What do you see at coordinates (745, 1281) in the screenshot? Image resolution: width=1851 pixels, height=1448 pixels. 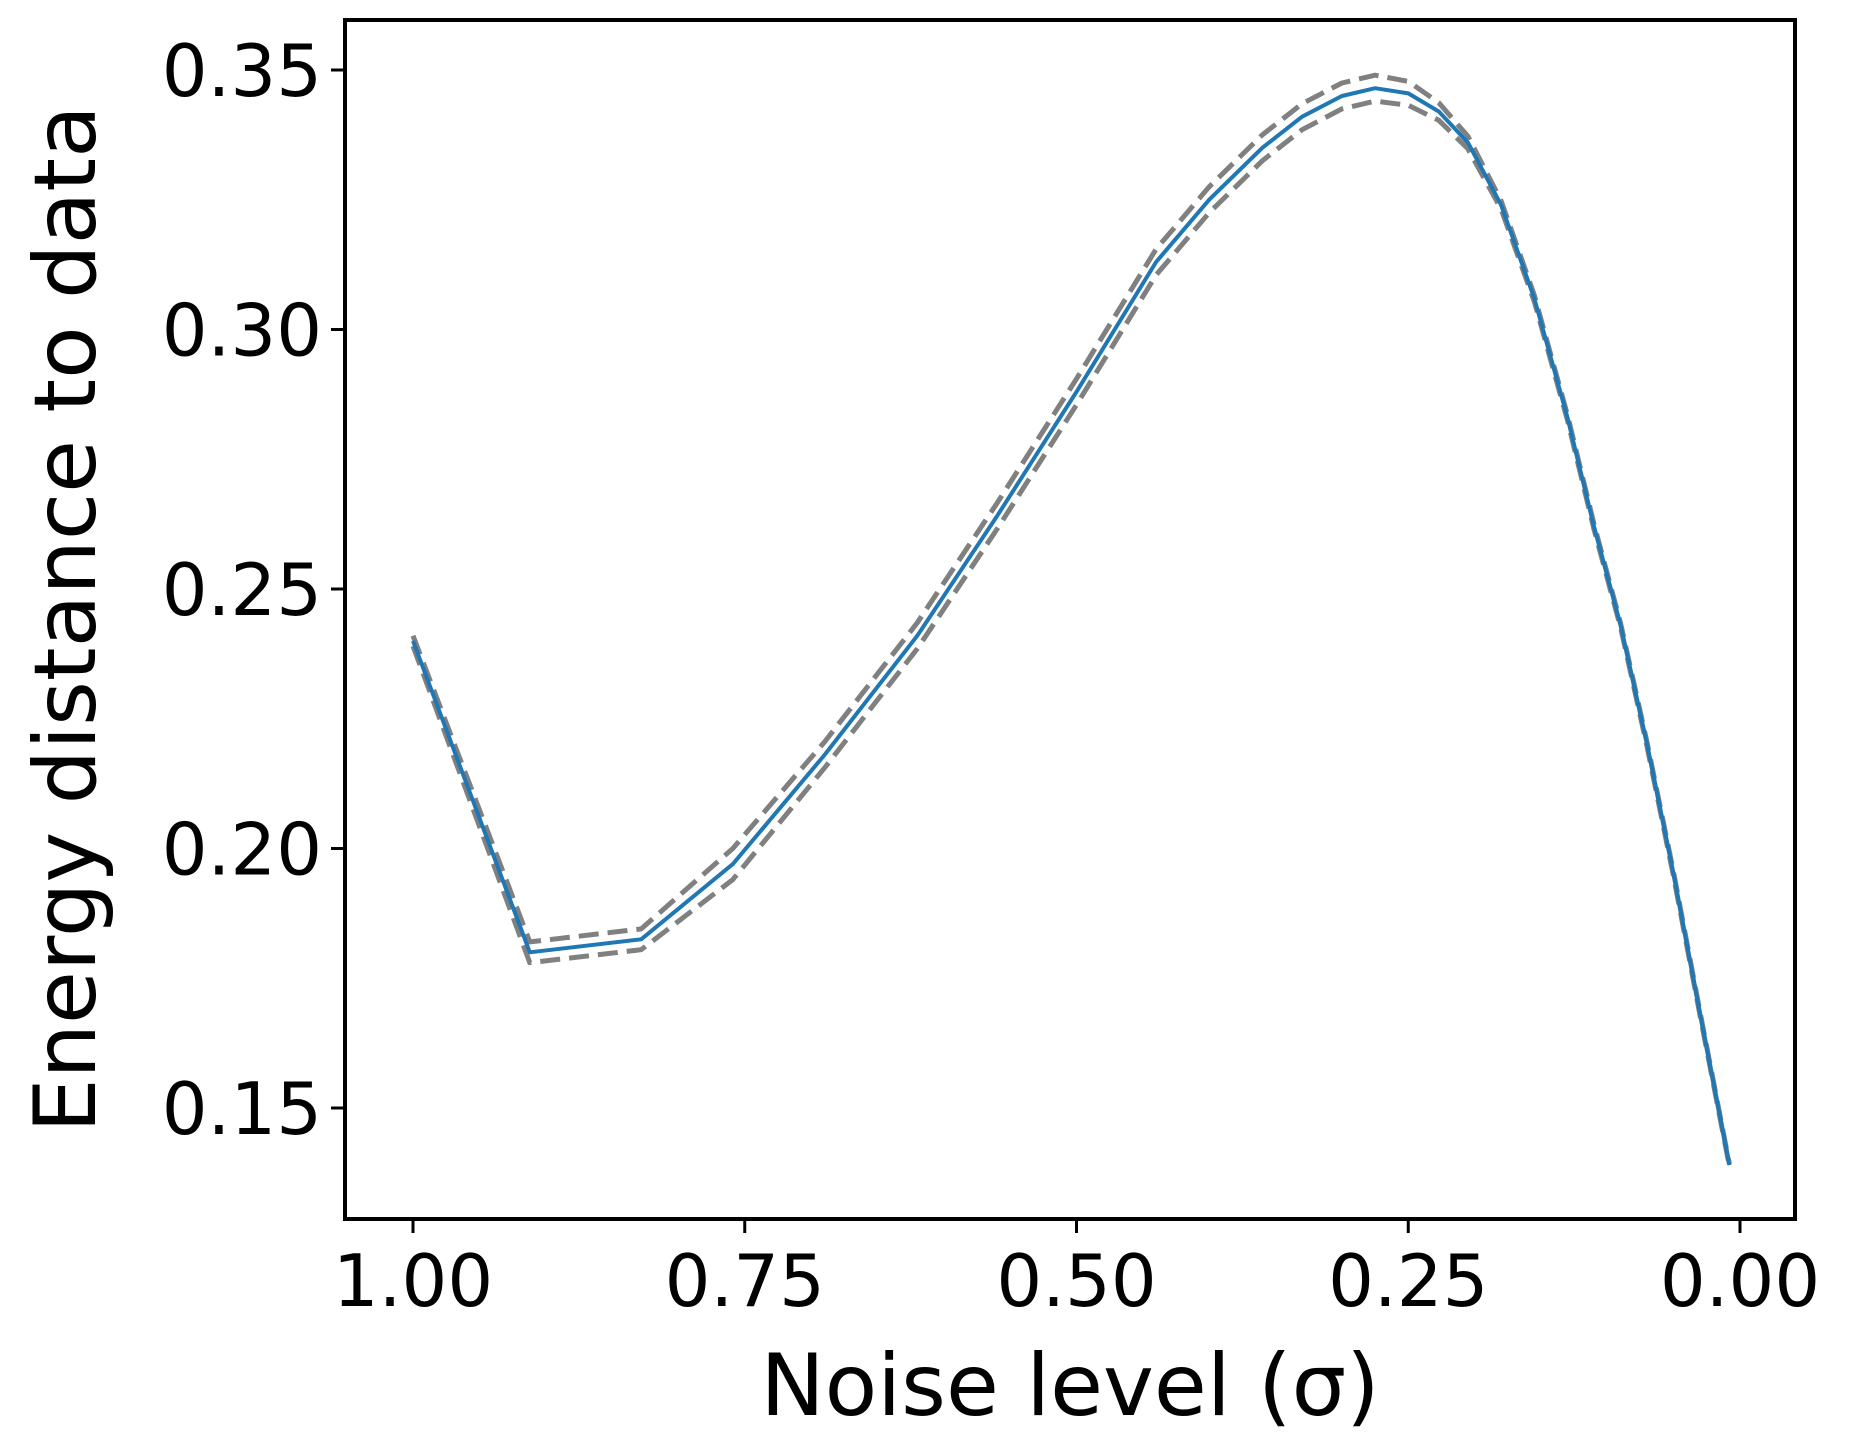 I see `x-tick-label: 0.75` at bounding box center [745, 1281].